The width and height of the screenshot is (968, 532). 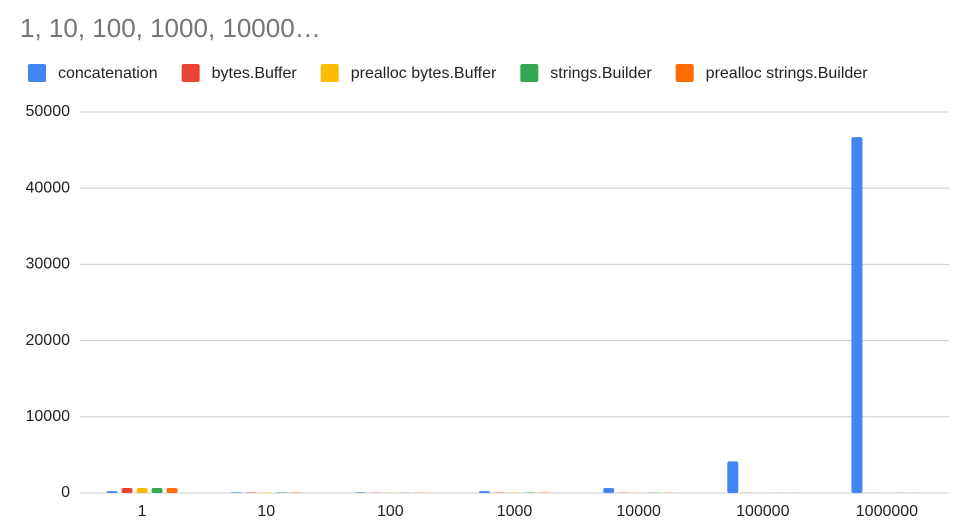 What do you see at coordinates (48, 187) in the screenshot?
I see `y-tick-label: 40000` at bounding box center [48, 187].